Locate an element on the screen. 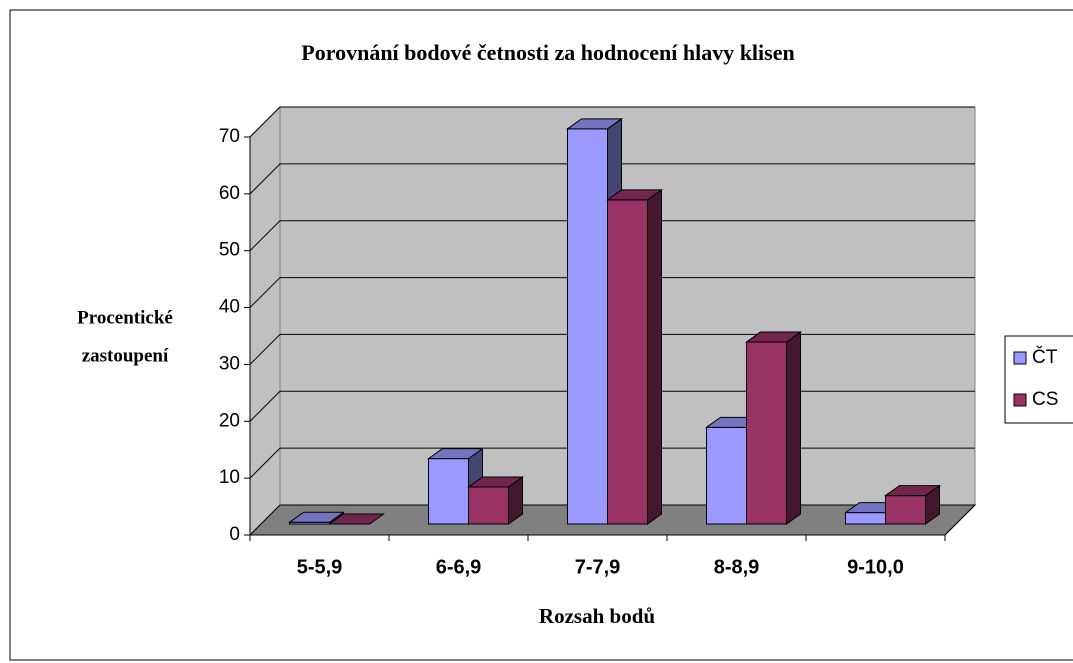 The image size is (1073, 663). y-tick-label: 50 is located at coordinates (229, 250).